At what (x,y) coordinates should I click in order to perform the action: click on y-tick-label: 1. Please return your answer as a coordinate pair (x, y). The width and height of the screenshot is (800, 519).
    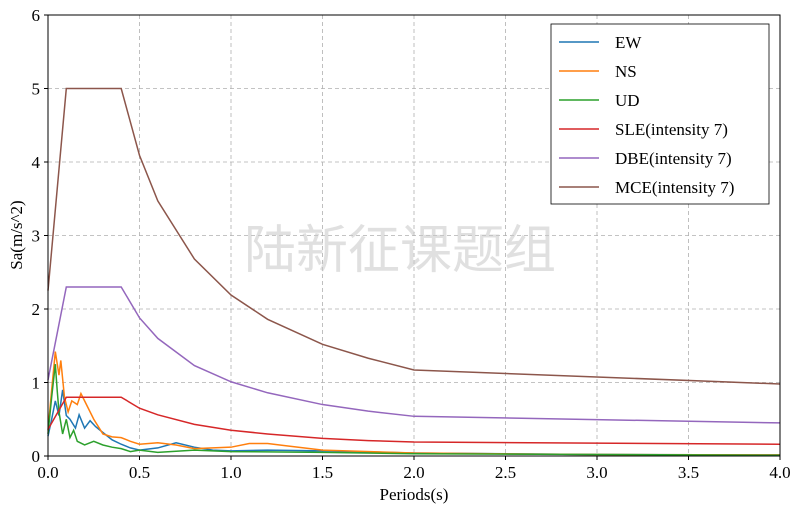
    Looking at the image, I should click on (36, 383).